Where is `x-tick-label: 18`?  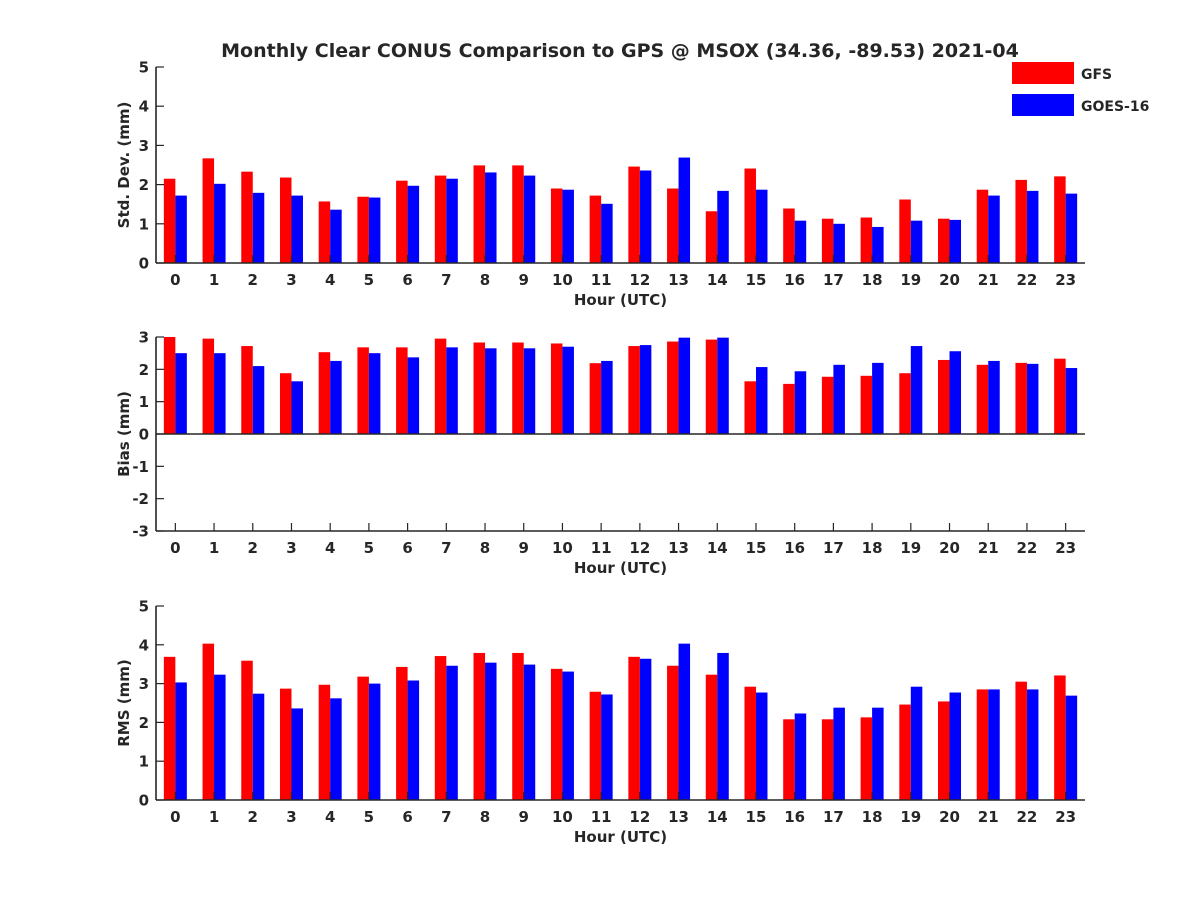 x-tick-label: 18 is located at coordinates (872, 817).